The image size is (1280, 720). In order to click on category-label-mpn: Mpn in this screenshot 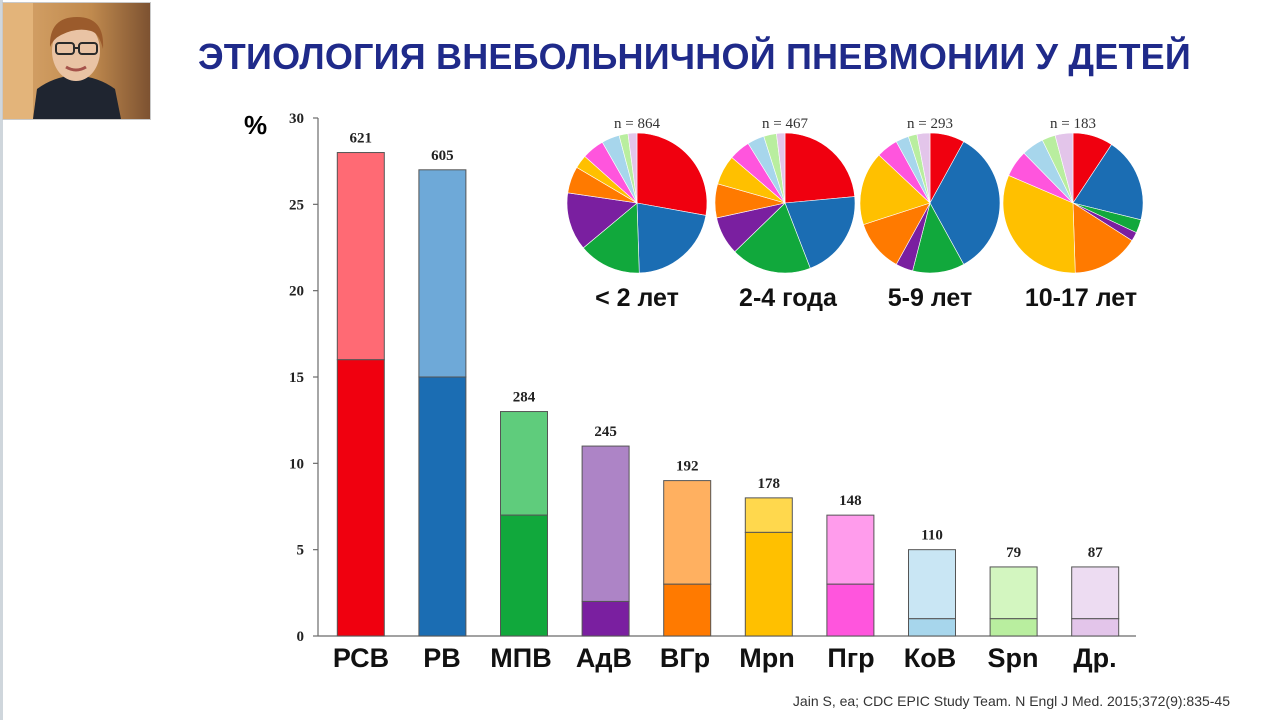, I will do `click(767, 658)`.